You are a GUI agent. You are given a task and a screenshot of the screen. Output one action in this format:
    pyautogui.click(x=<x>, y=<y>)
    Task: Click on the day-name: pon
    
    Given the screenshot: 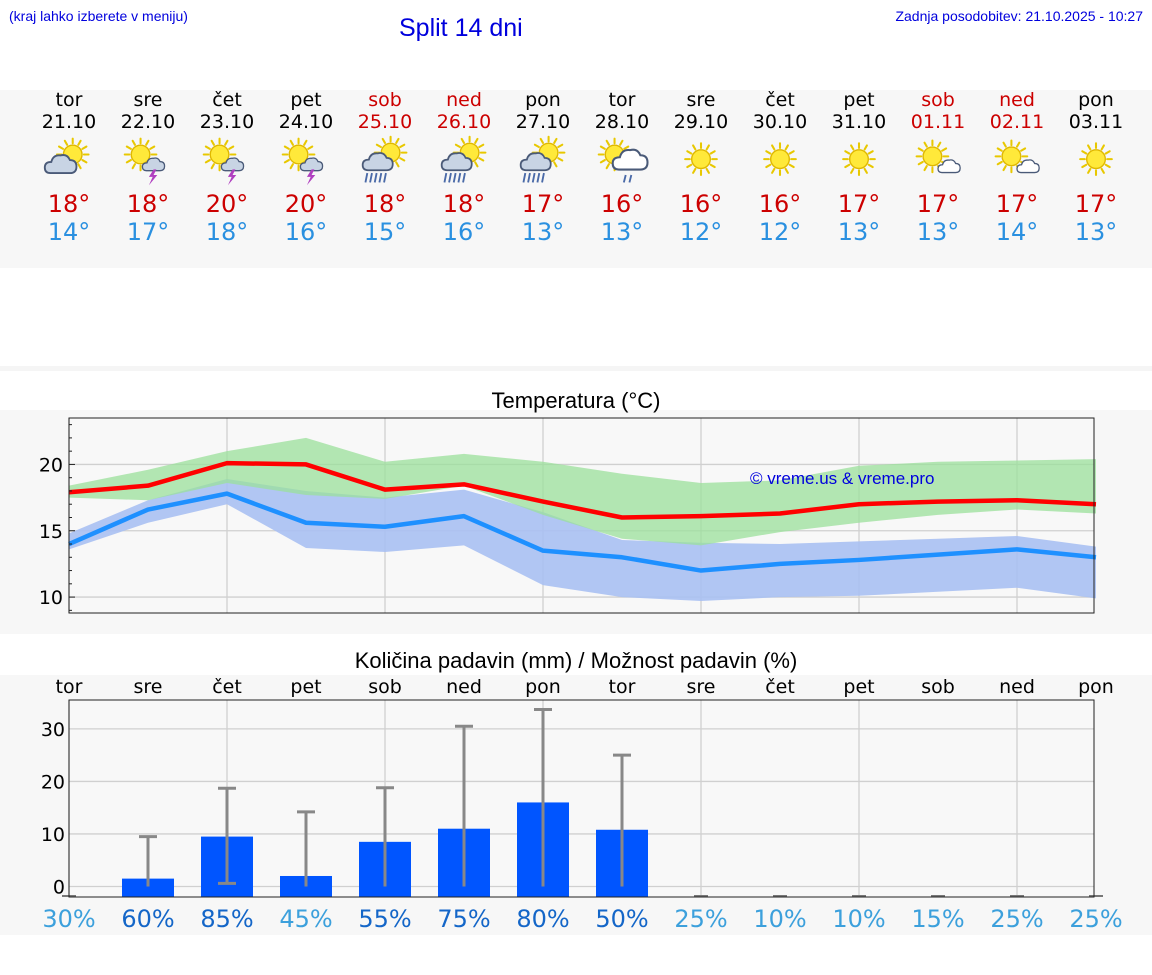 What is the action you would take?
    pyautogui.click(x=543, y=100)
    